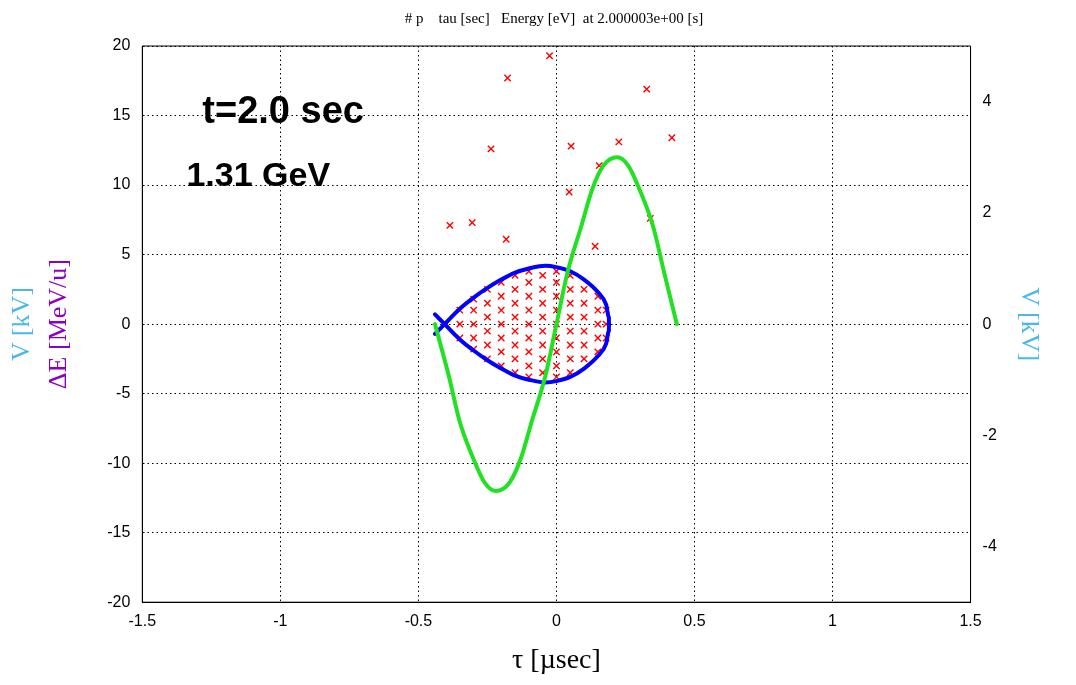 Image resolution: width=1076 pixels, height=685 pixels. What do you see at coordinates (989, 545) in the screenshot?
I see `y2-tick-label: -4` at bounding box center [989, 545].